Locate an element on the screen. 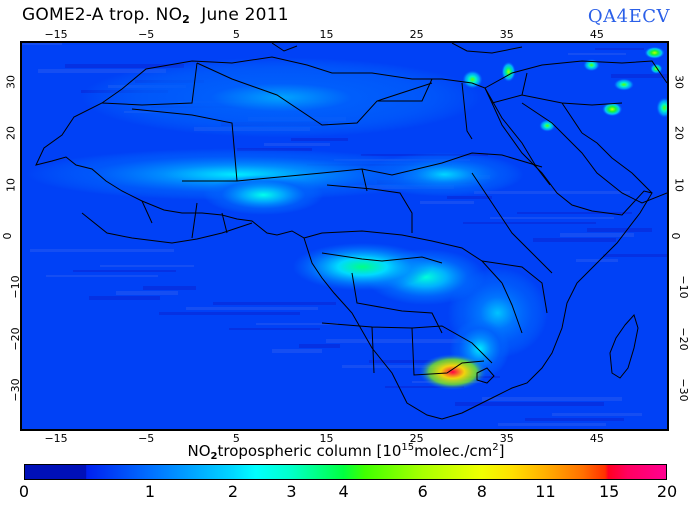 This screenshot has width=692, height=507. border-central-africa is located at coordinates (403, 282).